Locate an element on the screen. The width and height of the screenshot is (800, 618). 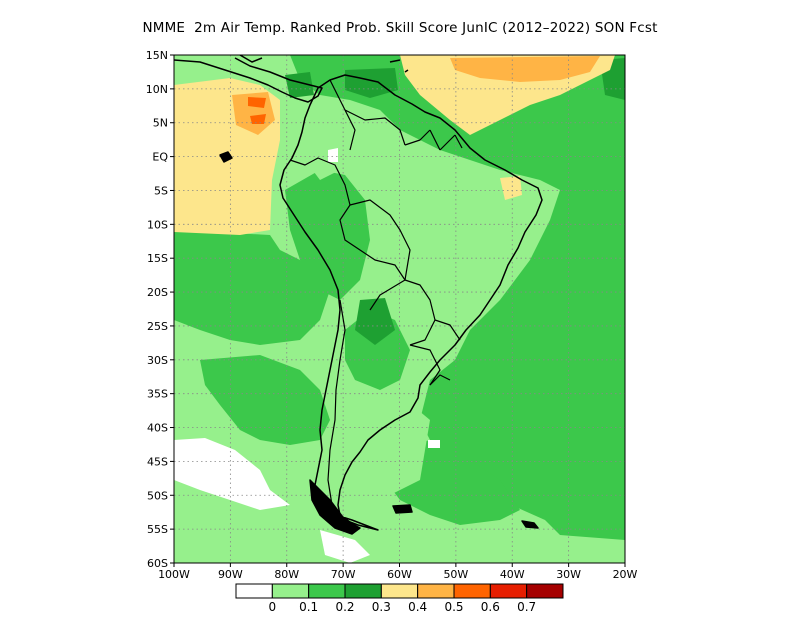
longitude-axis: 100W 90W 80W 70W 60W 50W 40W 30W 20W is located at coordinates (398, 572).